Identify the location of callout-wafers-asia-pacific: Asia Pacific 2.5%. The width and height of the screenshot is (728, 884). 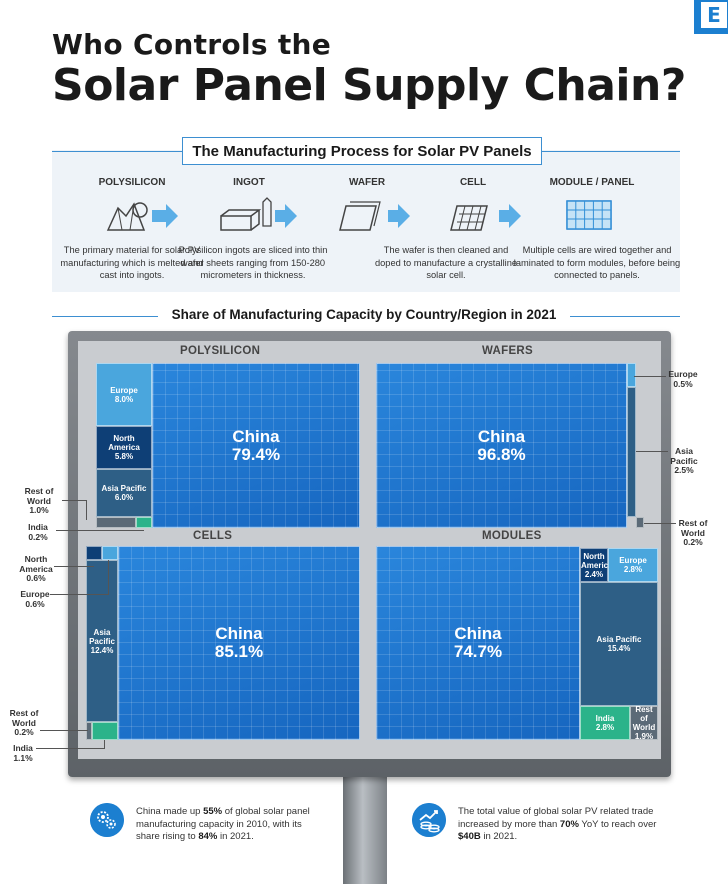
(684, 461).